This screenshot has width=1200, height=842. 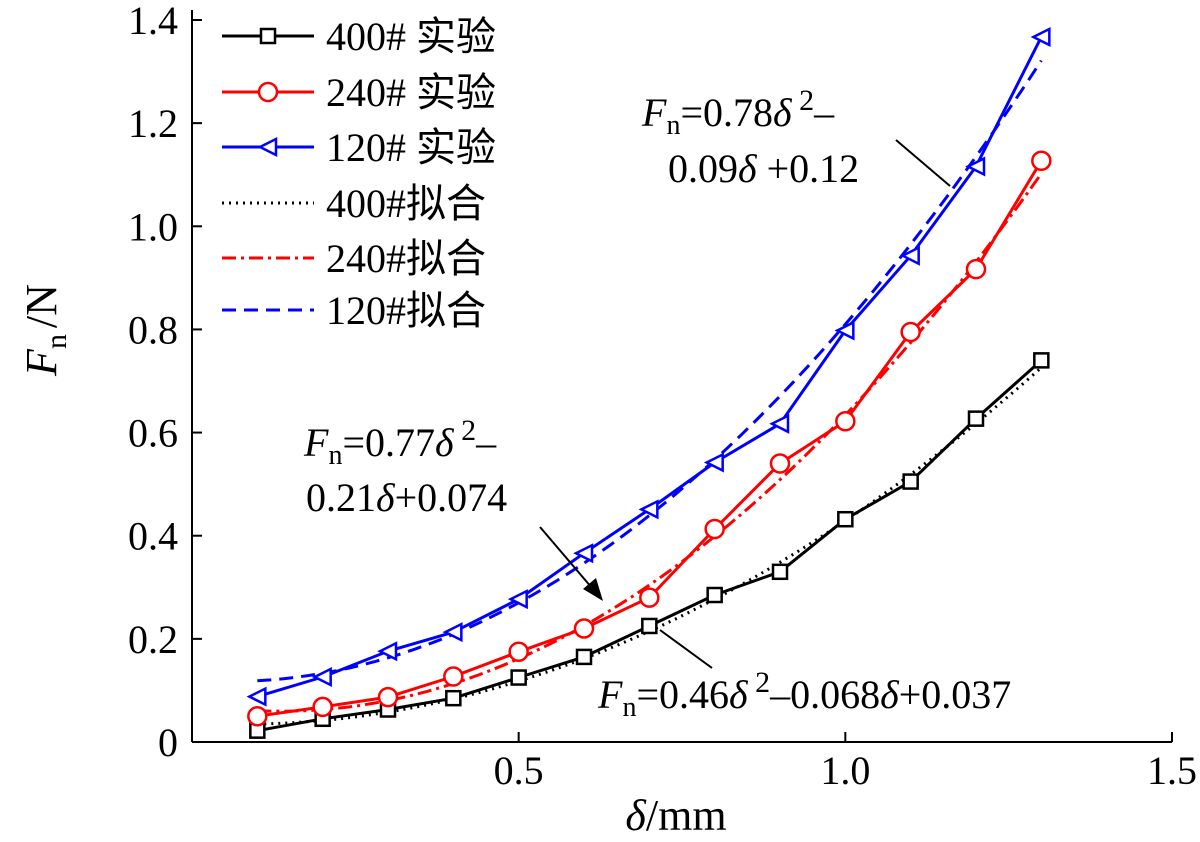 I want to click on annotation-400-fit-line1: Fn=0.46δ 2–0.068δ+0.037, so click(x=804, y=694).